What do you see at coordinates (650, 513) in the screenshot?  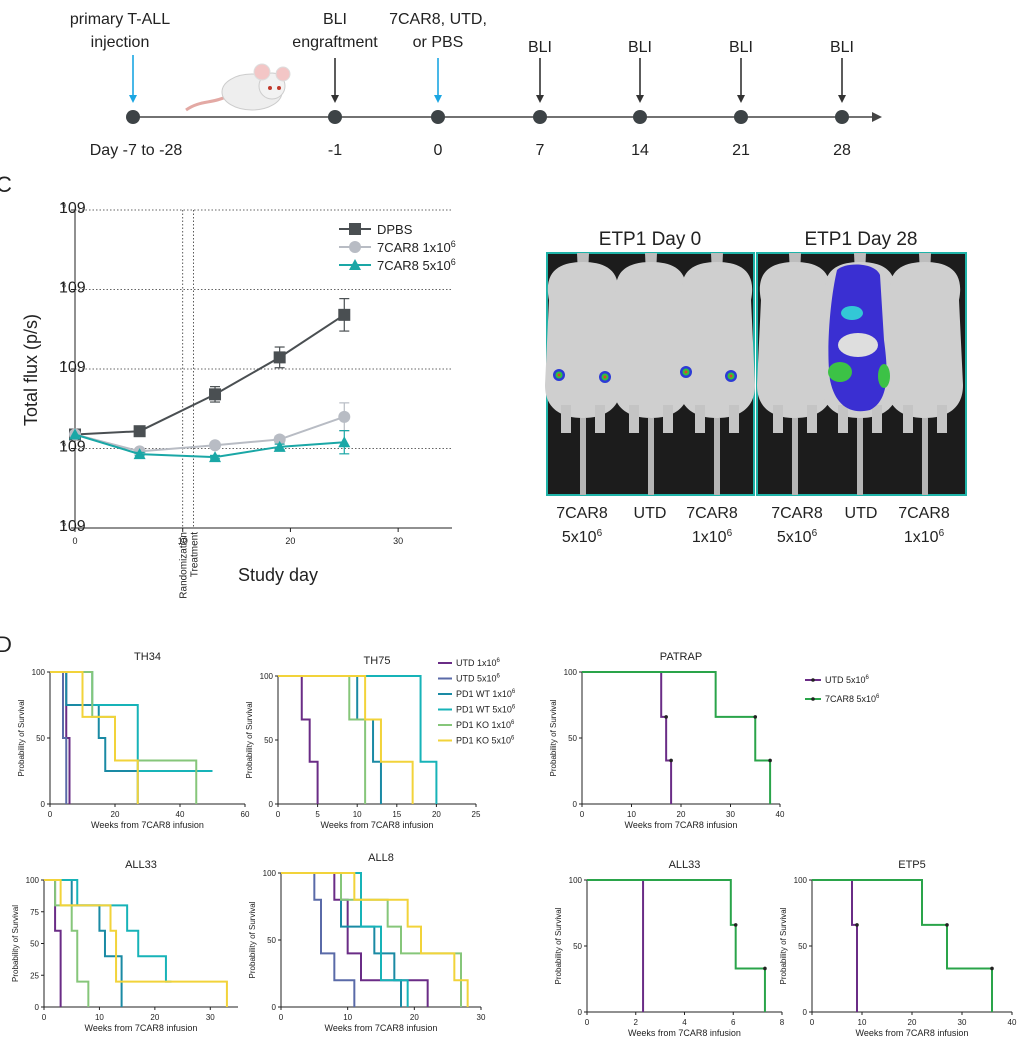 I see `imaging-group-label: UTD` at bounding box center [650, 513].